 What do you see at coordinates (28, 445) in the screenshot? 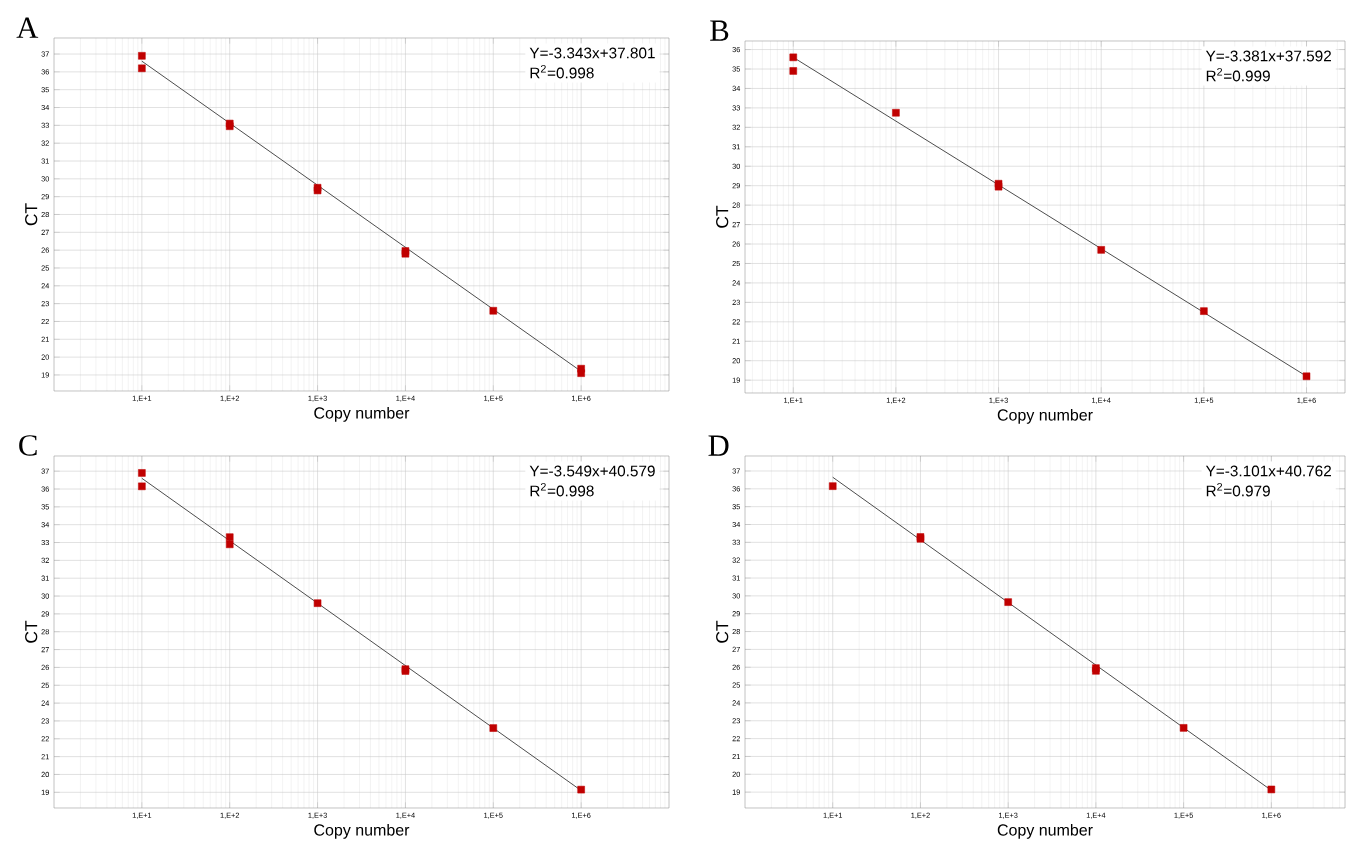
I see `chart-title: C` at bounding box center [28, 445].